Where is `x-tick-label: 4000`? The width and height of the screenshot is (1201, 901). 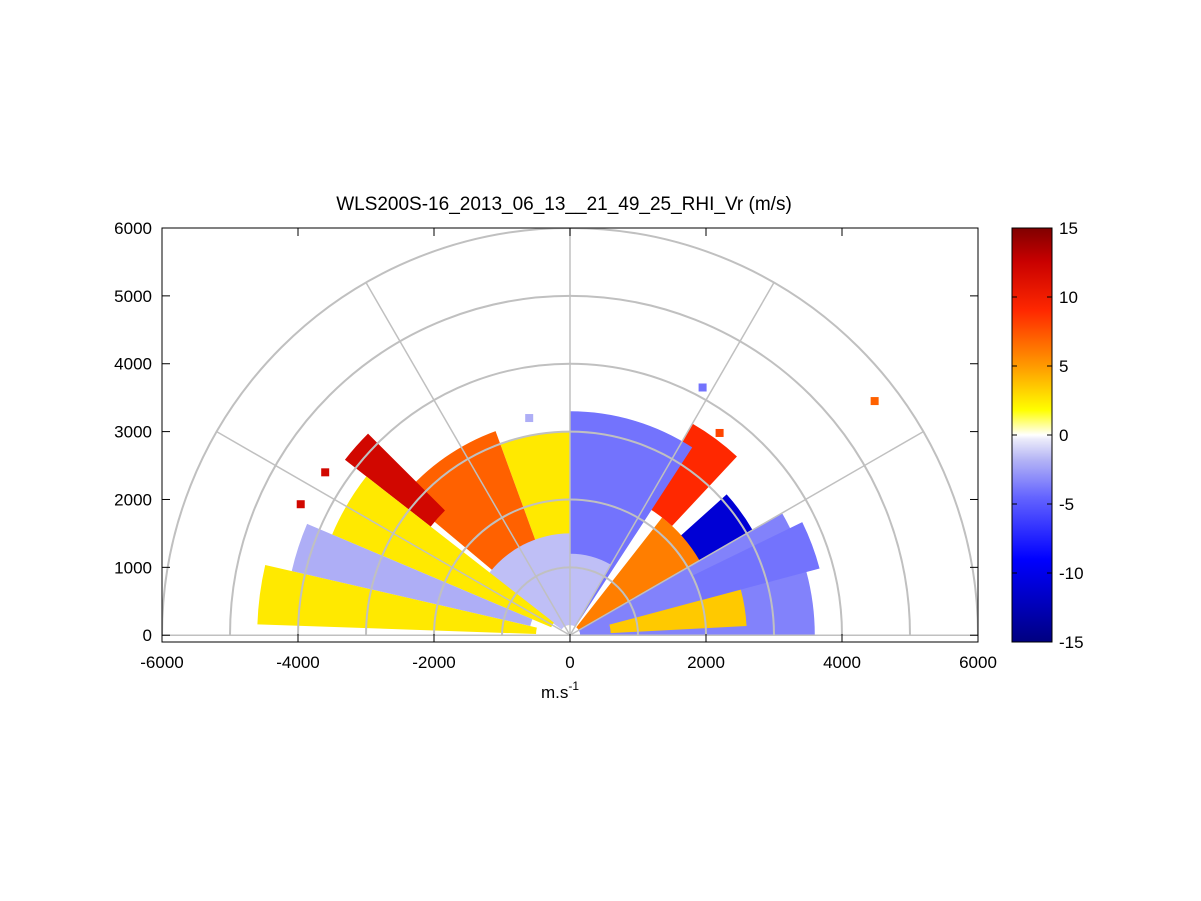 x-tick-label: 4000 is located at coordinates (842, 662).